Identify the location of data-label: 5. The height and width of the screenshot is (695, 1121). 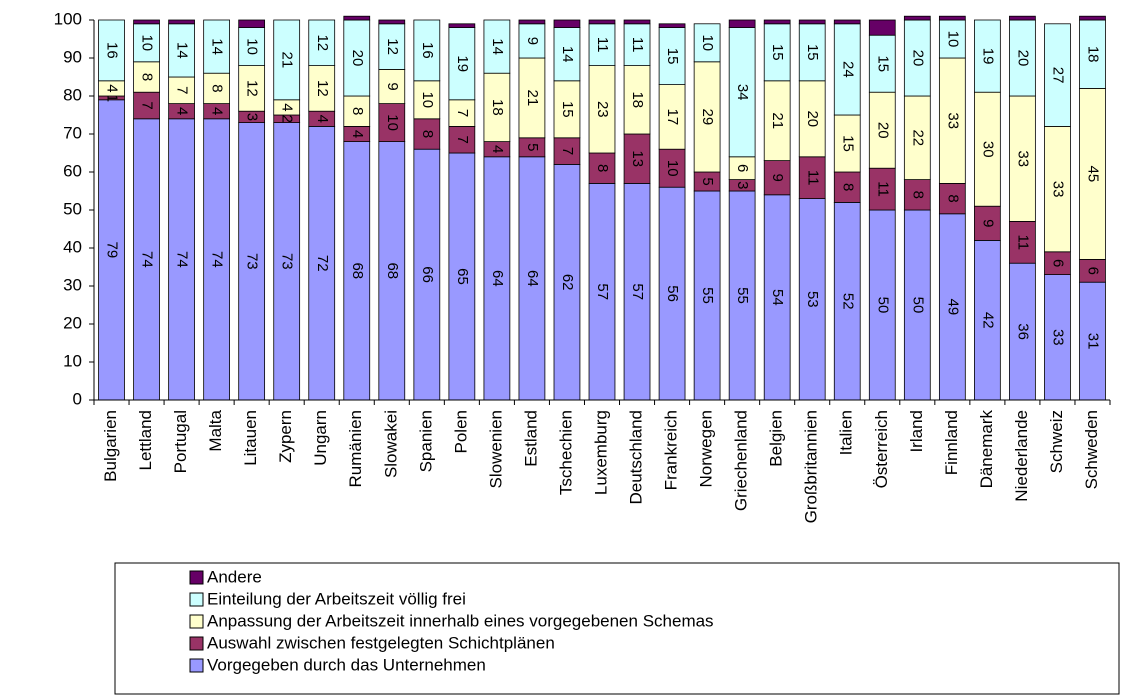
(707, 181).